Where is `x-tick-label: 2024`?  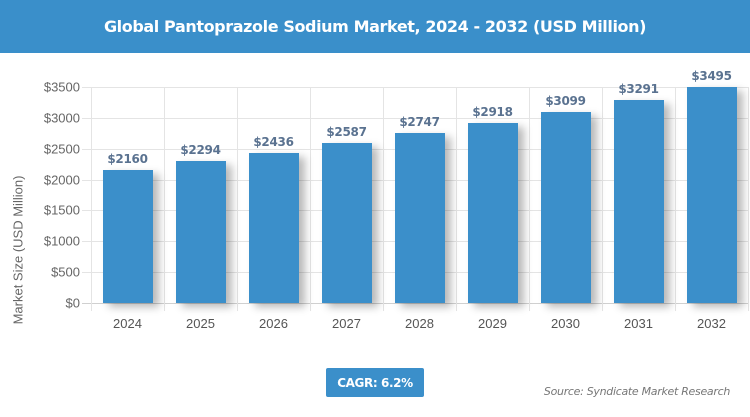
x-tick-label: 2024 is located at coordinates (127, 323).